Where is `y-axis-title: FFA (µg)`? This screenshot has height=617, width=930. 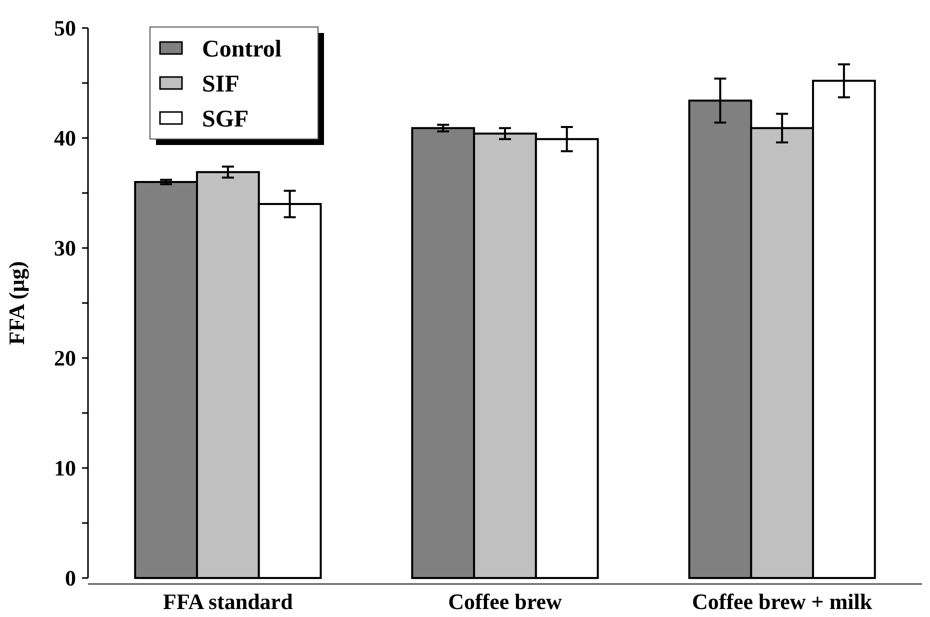
y-axis-title: FFA (µg) is located at coordinates (16, 303).